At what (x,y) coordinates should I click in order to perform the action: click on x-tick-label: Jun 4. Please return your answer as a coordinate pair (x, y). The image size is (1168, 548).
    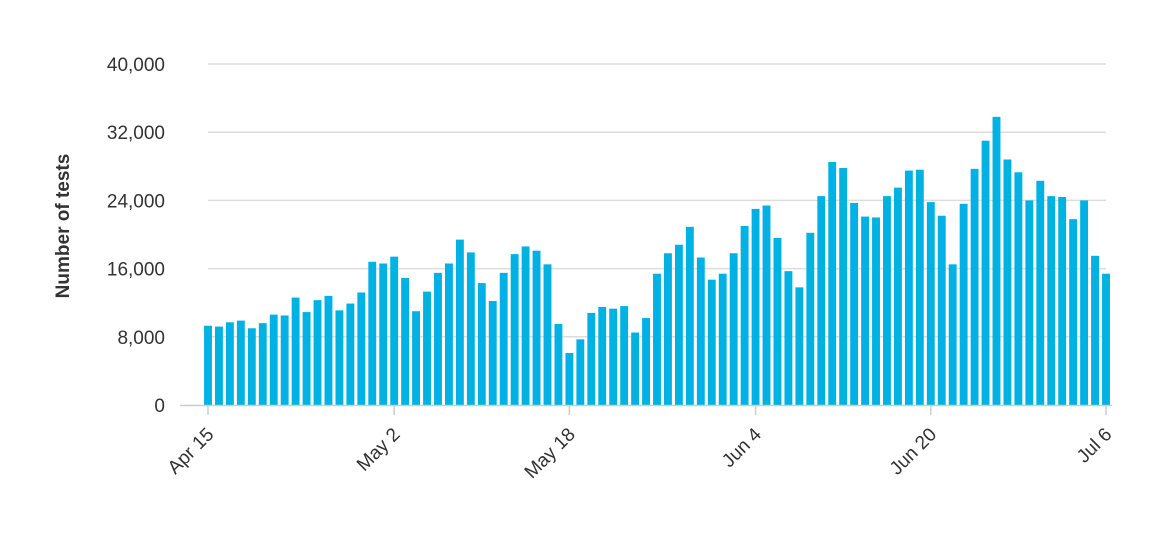
    Looking at the image, I should click on (742, 448).